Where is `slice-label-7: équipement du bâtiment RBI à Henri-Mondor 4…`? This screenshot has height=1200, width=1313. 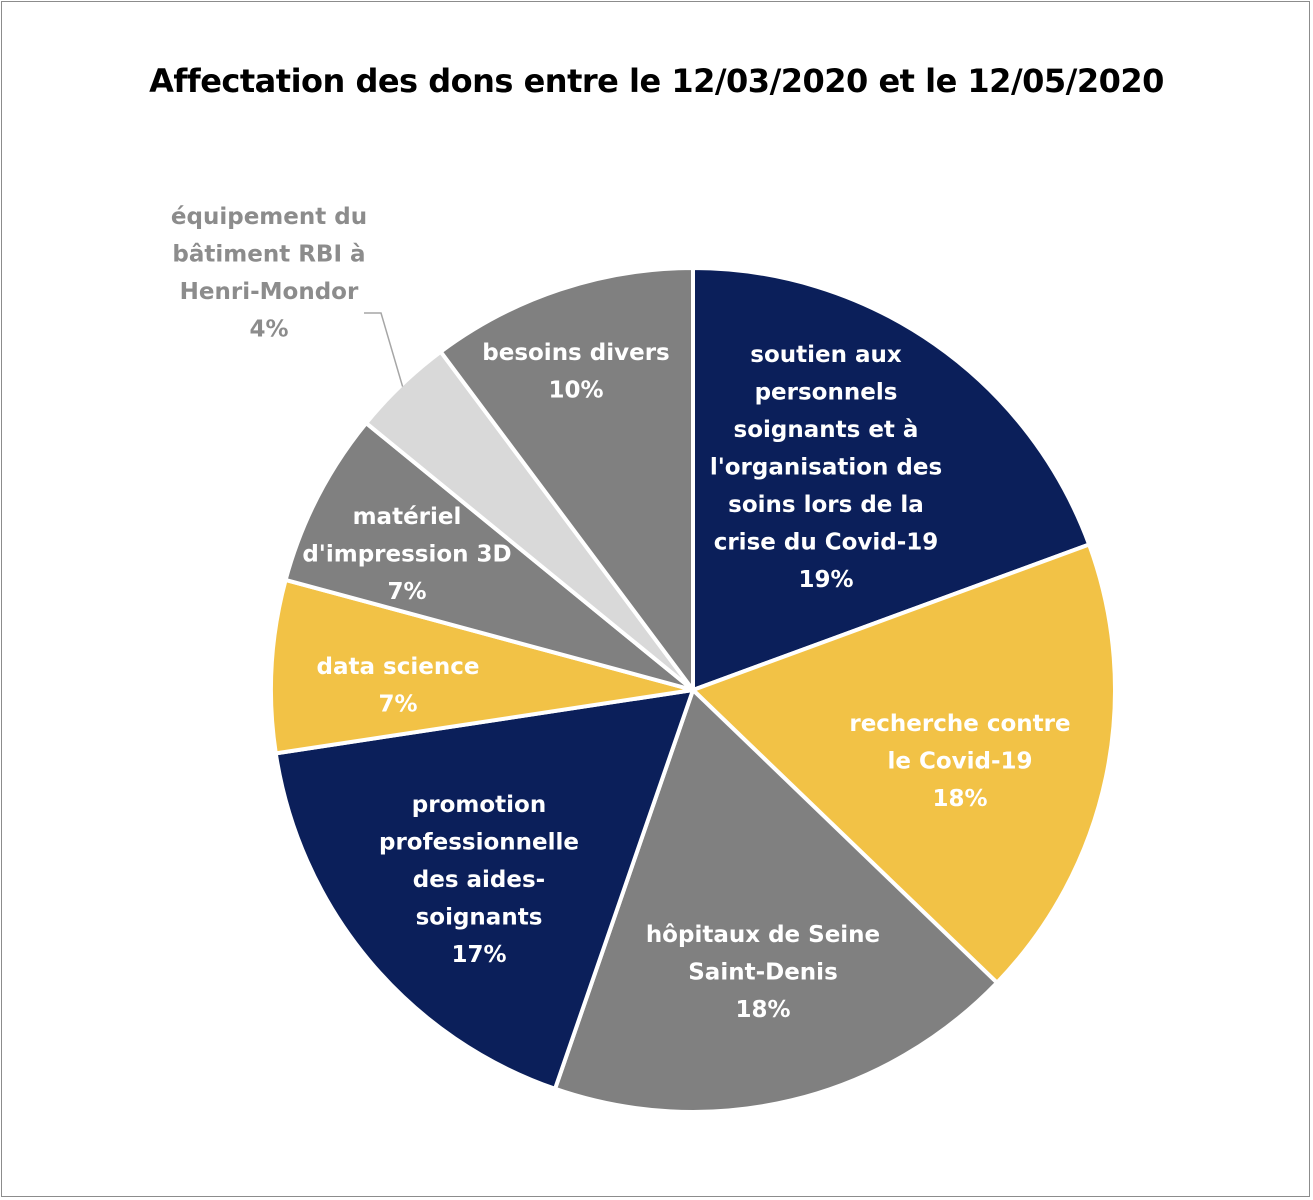 slice-label-7: équipement du bâtiment RBI à Henri-Mondor 4… is located at coordinates (269, 273).